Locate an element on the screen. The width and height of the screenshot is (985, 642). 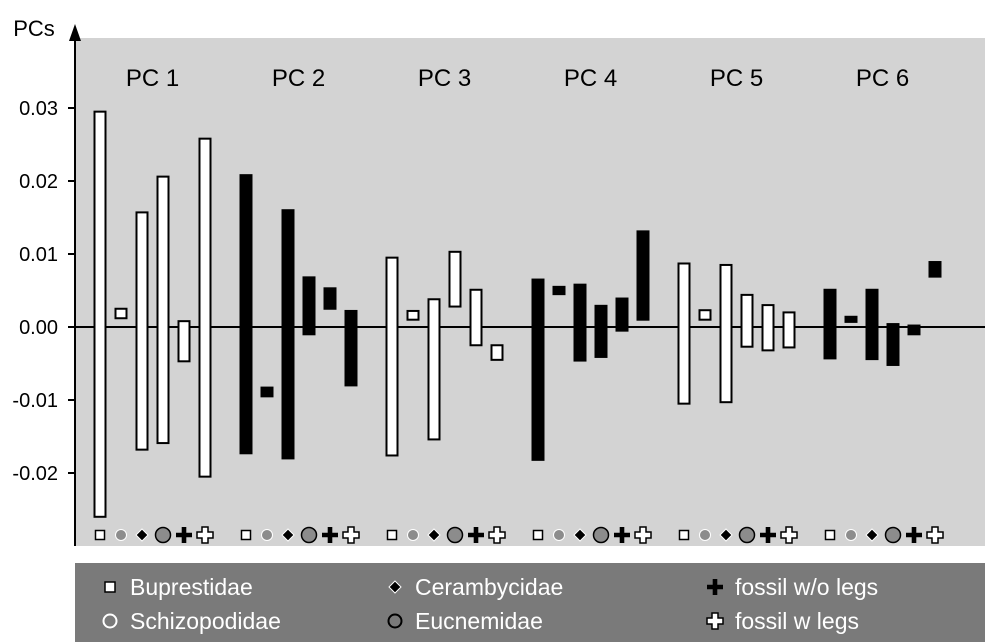
legend-label: Buprestidae is located at coordinates (191, 587).